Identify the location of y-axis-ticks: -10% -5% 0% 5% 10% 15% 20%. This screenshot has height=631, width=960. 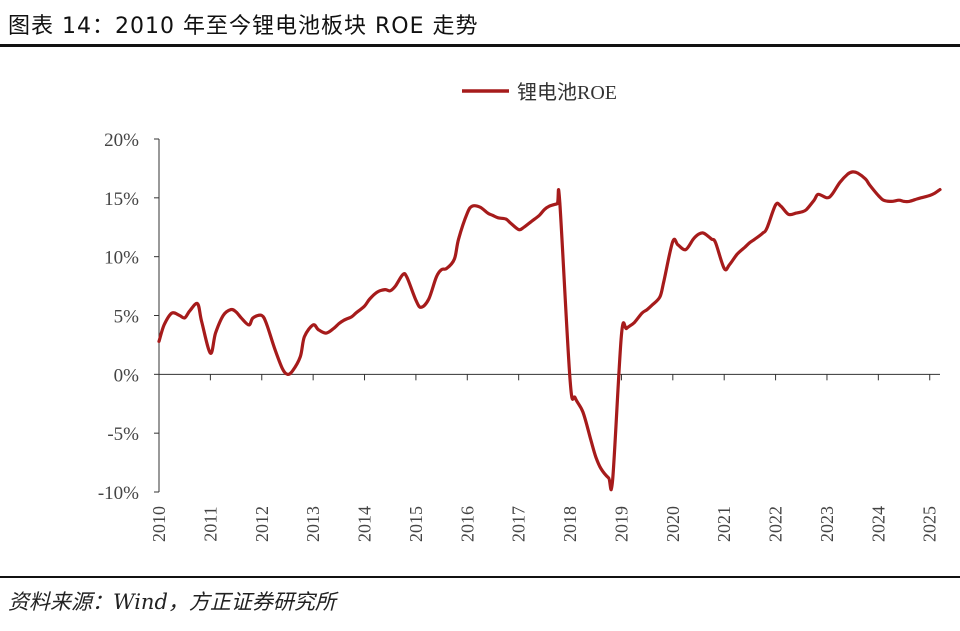
(128, 317).